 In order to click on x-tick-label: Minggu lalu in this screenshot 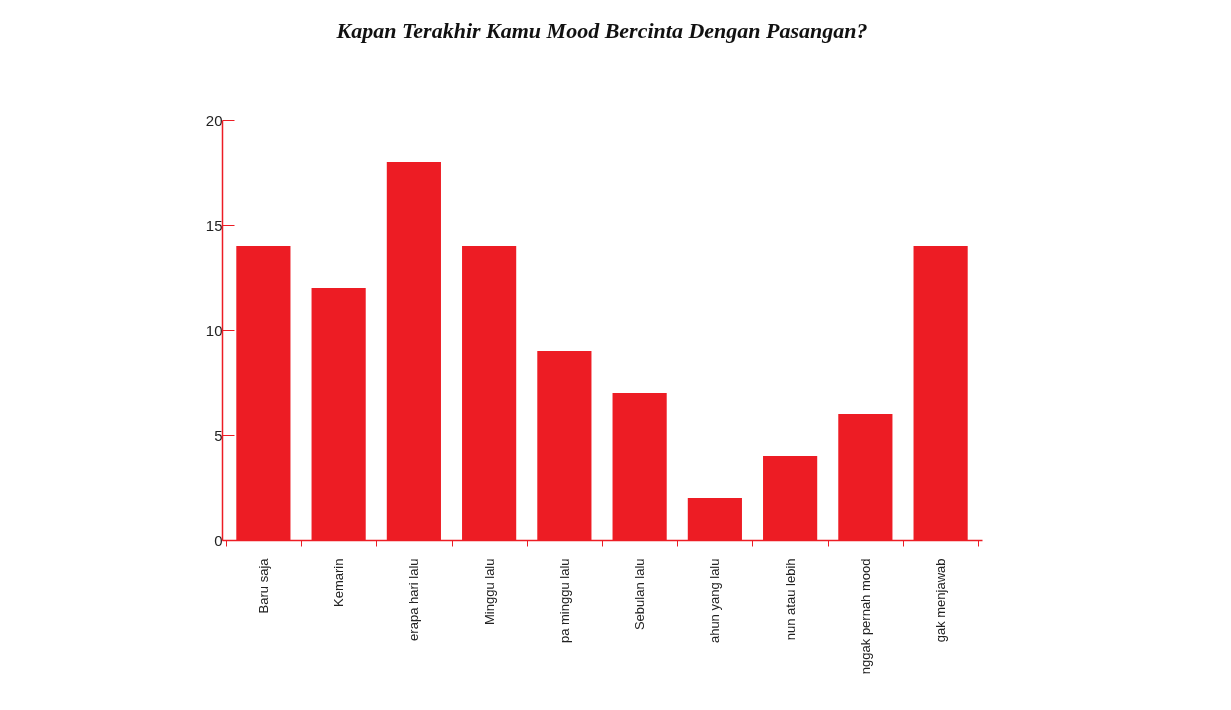, I will do `click(489, 591)`.